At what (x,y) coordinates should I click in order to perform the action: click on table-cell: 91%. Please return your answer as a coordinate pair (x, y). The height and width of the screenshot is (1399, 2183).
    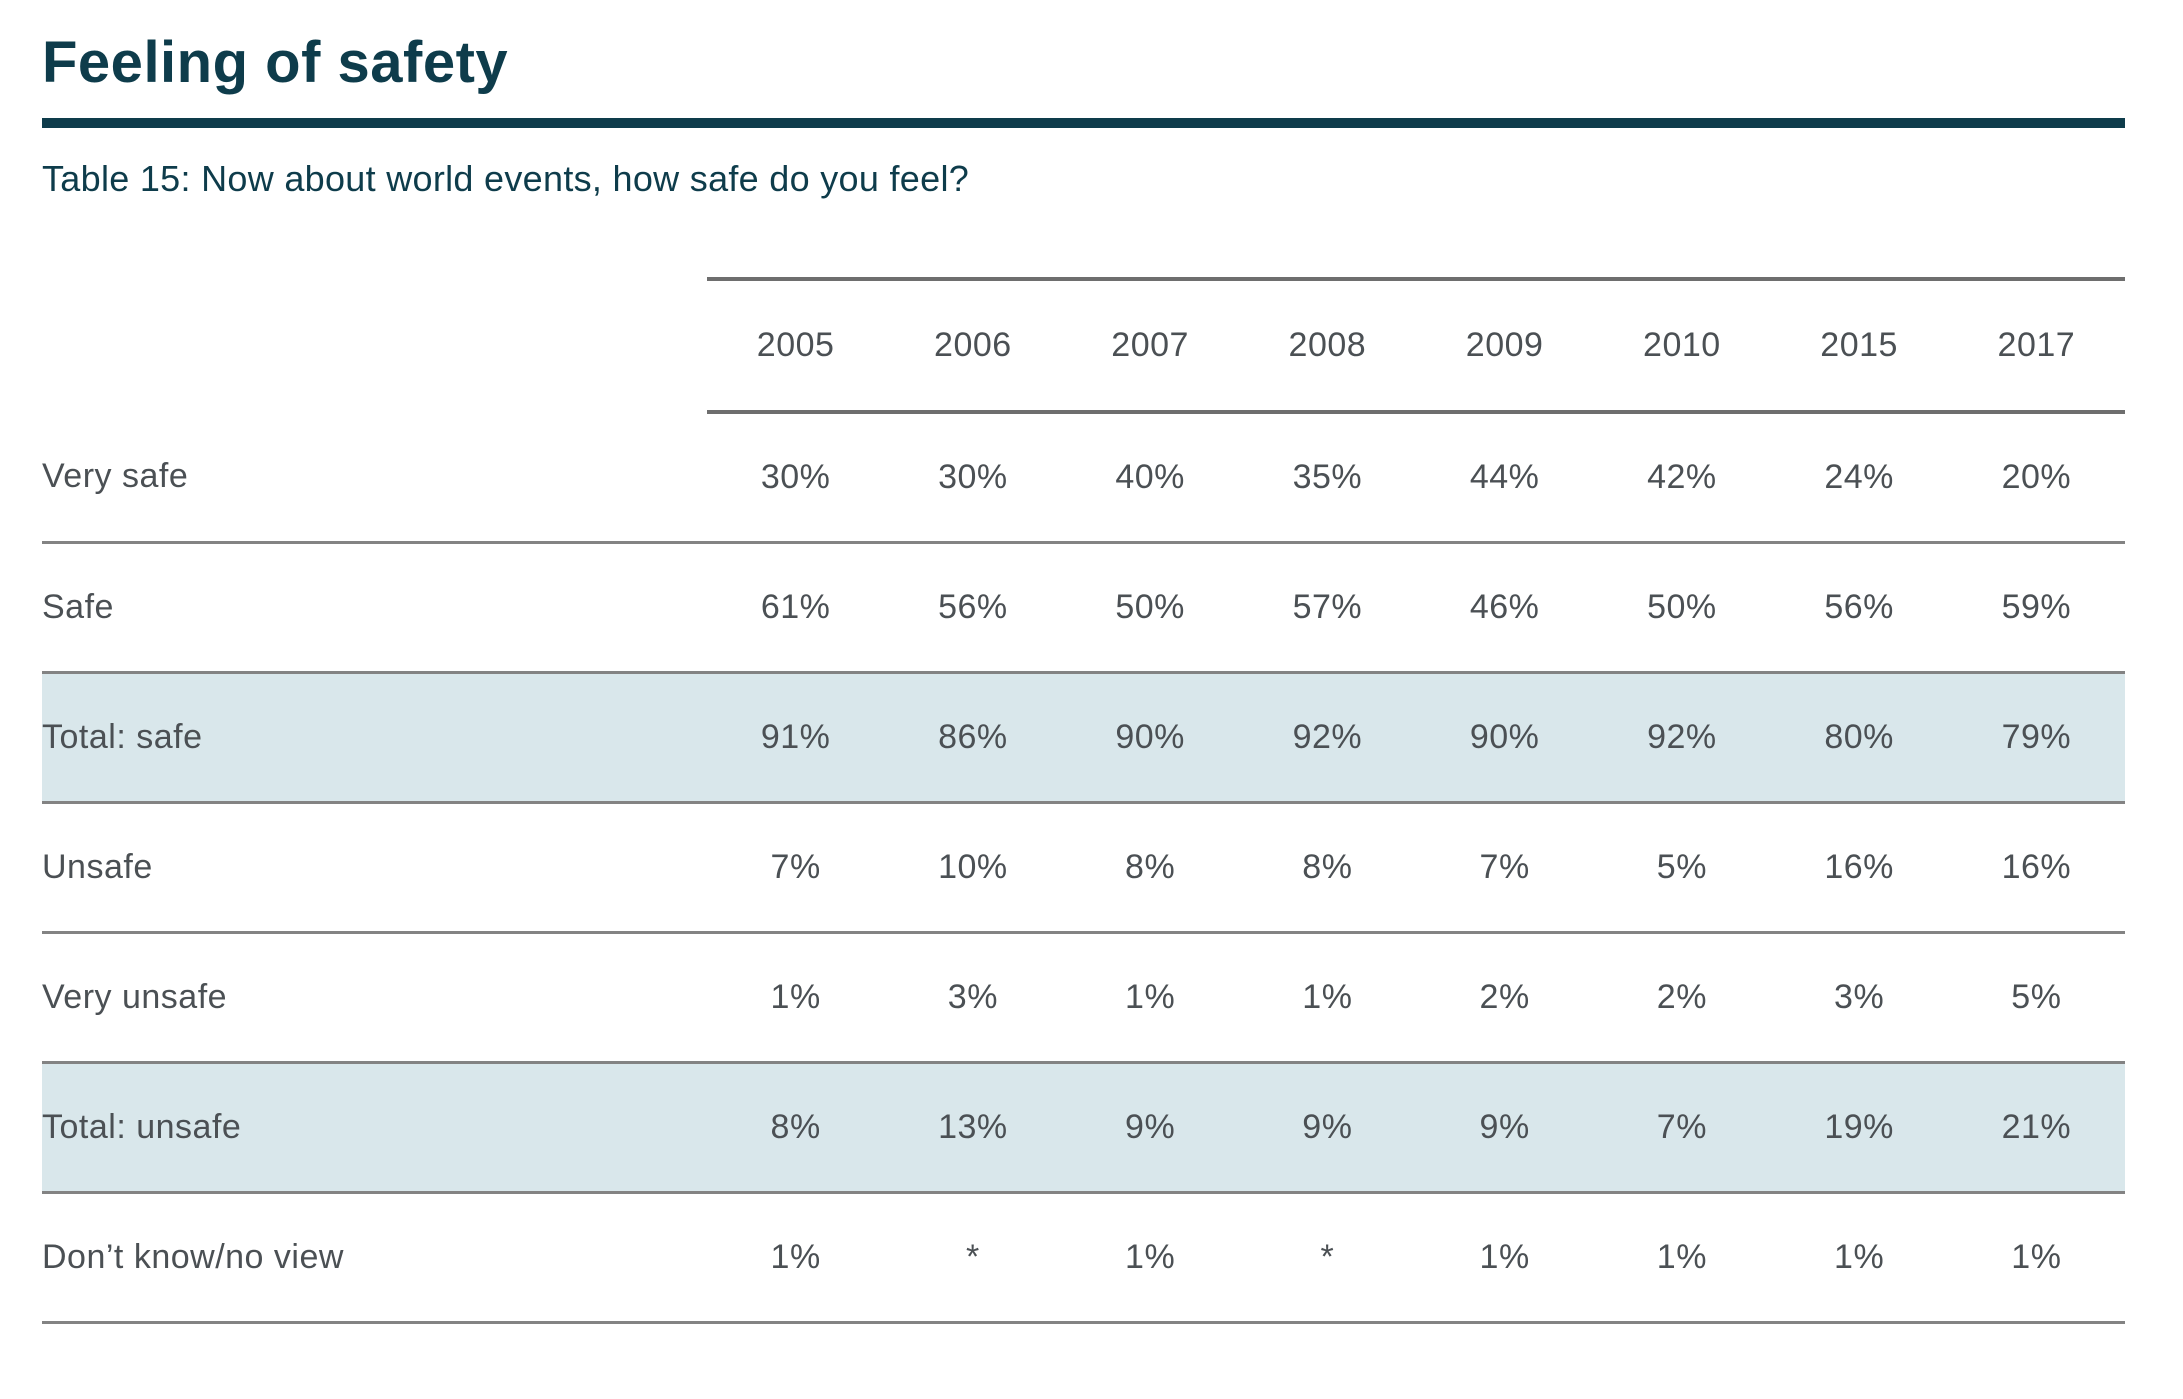
    Looking at the image, I should click on (796, 738).